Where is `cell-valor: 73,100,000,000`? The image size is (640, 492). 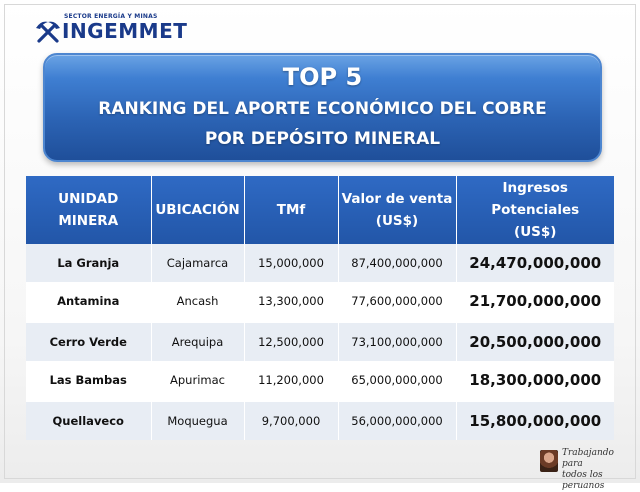 cell-valor: 73,100,000,000 is located at coordinates (397, 340).